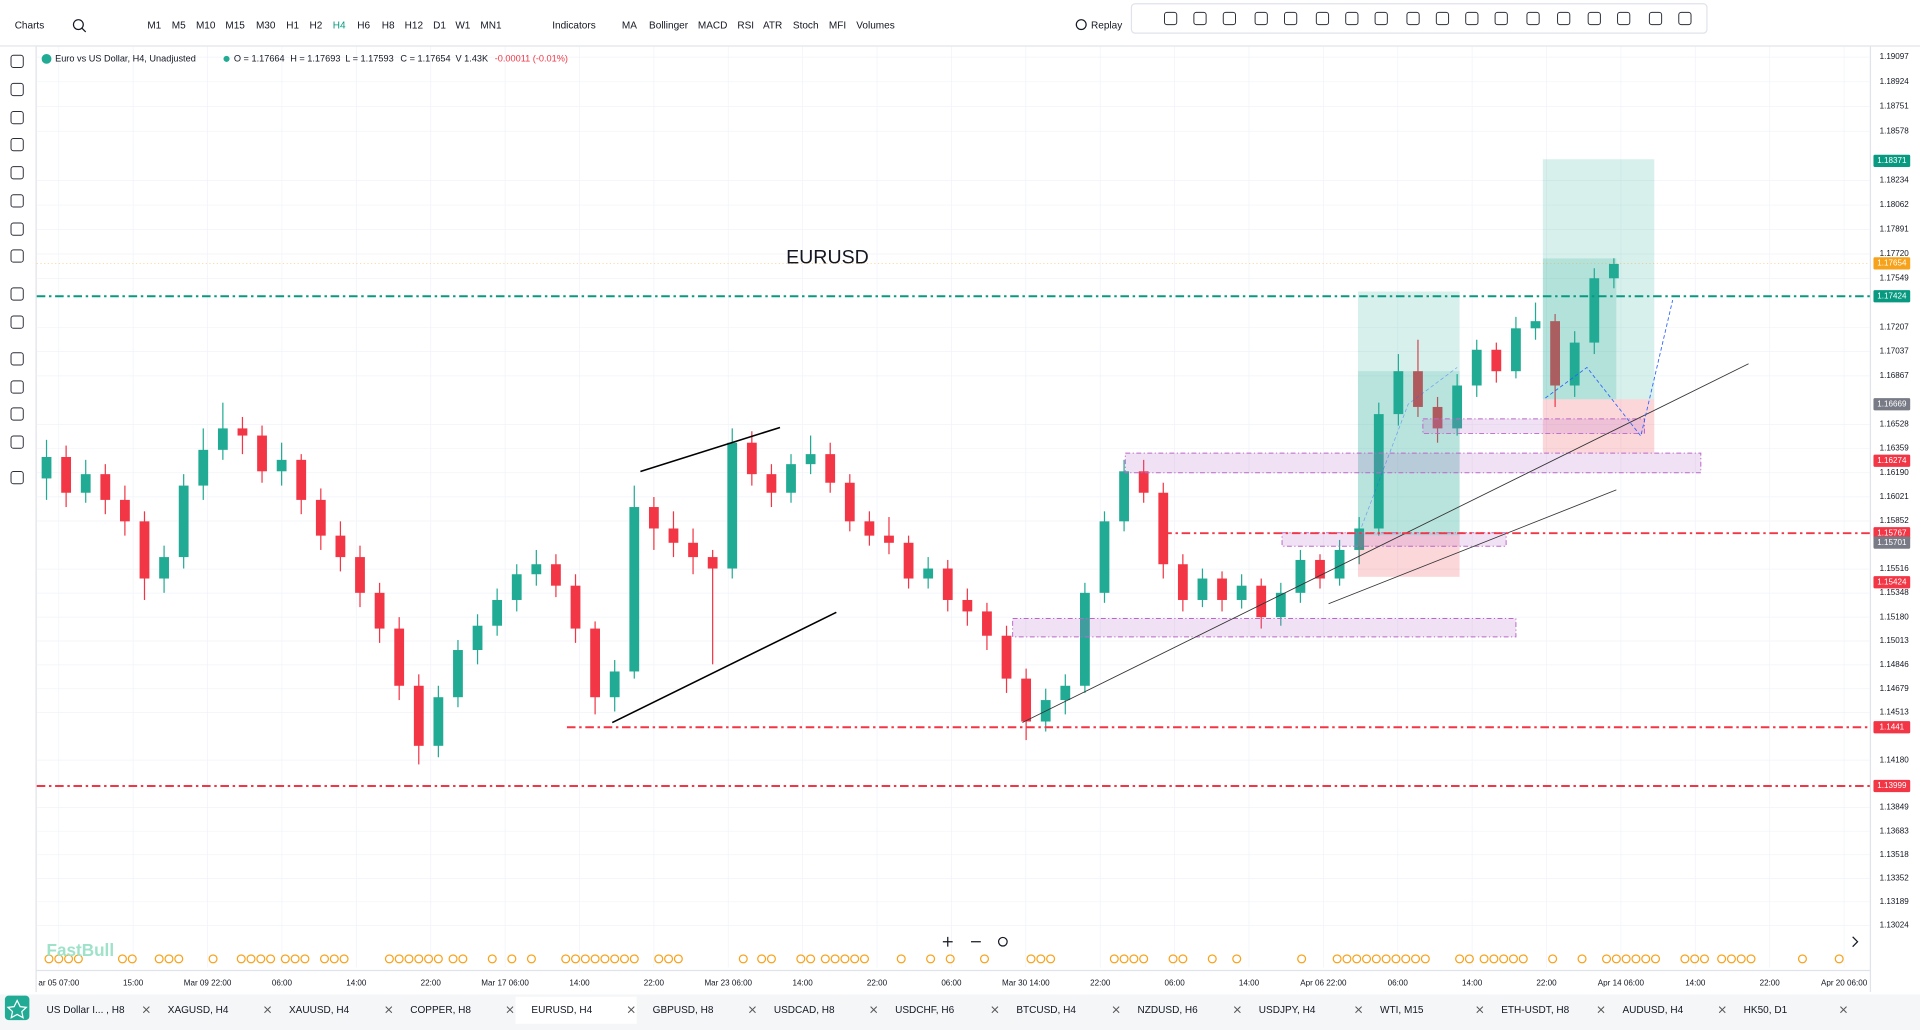 The height and width of the screenshot is (1030, 1920). What do you see at coordinates (491, 25) in the screenshot?
I see `timeframe-button: MN1` at bounding box center [491, 25].